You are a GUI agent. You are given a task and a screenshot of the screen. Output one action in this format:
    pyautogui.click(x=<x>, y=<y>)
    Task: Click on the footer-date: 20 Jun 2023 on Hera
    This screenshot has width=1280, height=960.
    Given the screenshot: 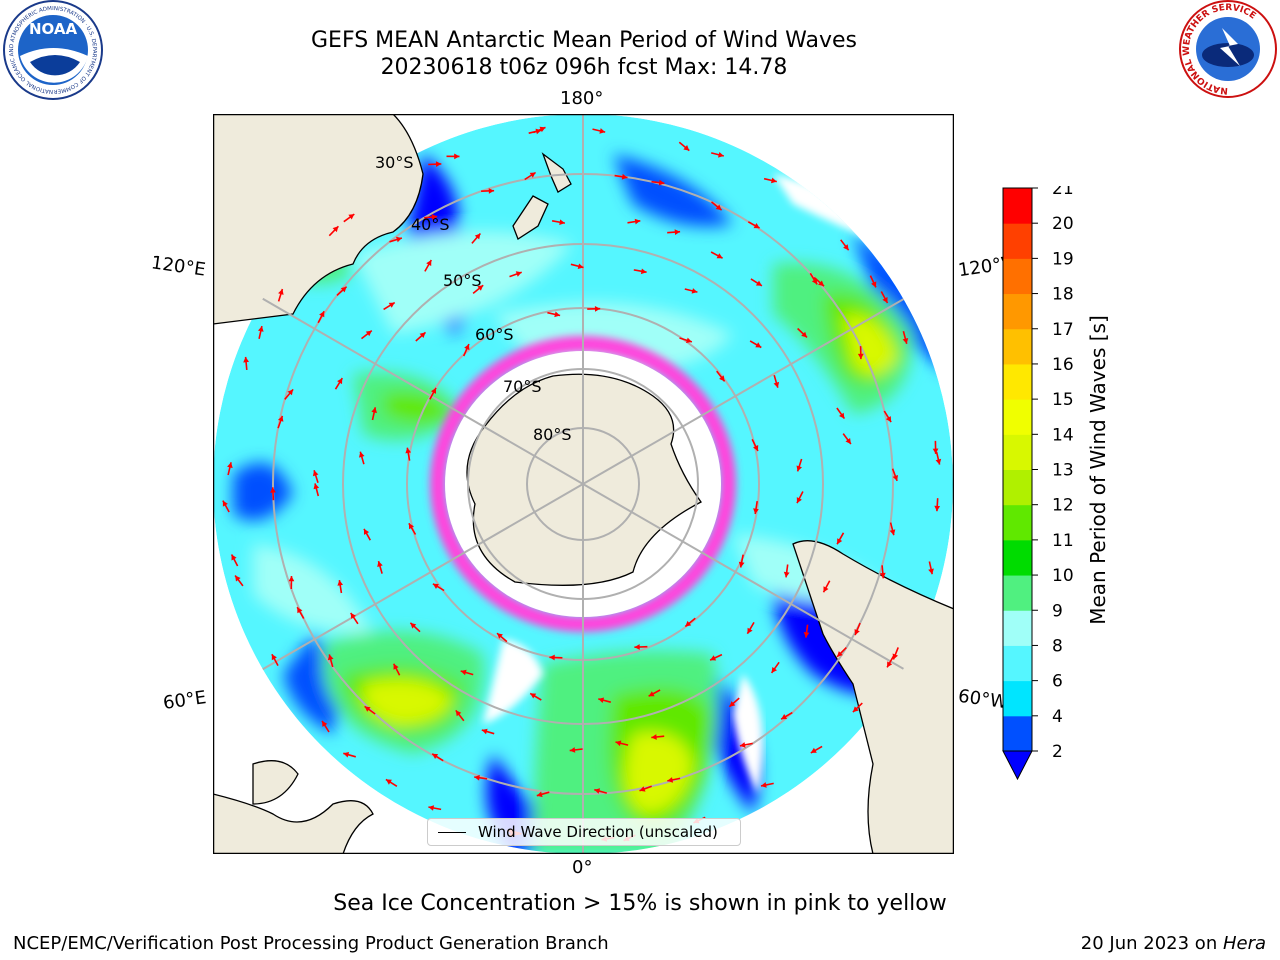 What is the action you would take?
    pyautogui.click(x=1173, y=943)
    